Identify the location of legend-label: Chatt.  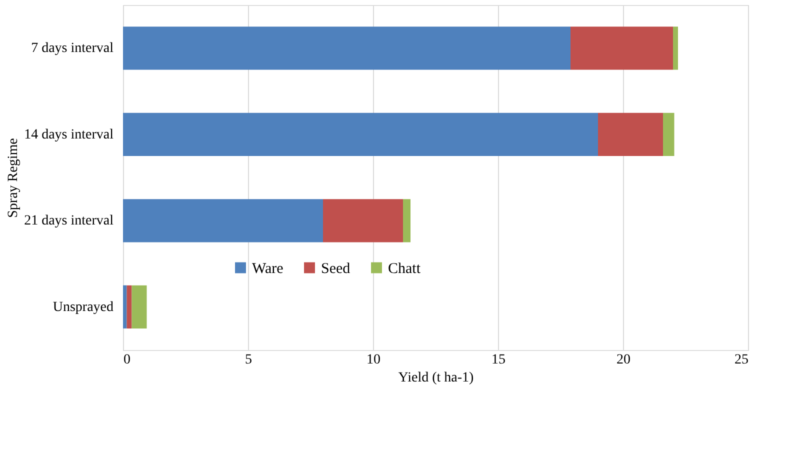
(405, 268).